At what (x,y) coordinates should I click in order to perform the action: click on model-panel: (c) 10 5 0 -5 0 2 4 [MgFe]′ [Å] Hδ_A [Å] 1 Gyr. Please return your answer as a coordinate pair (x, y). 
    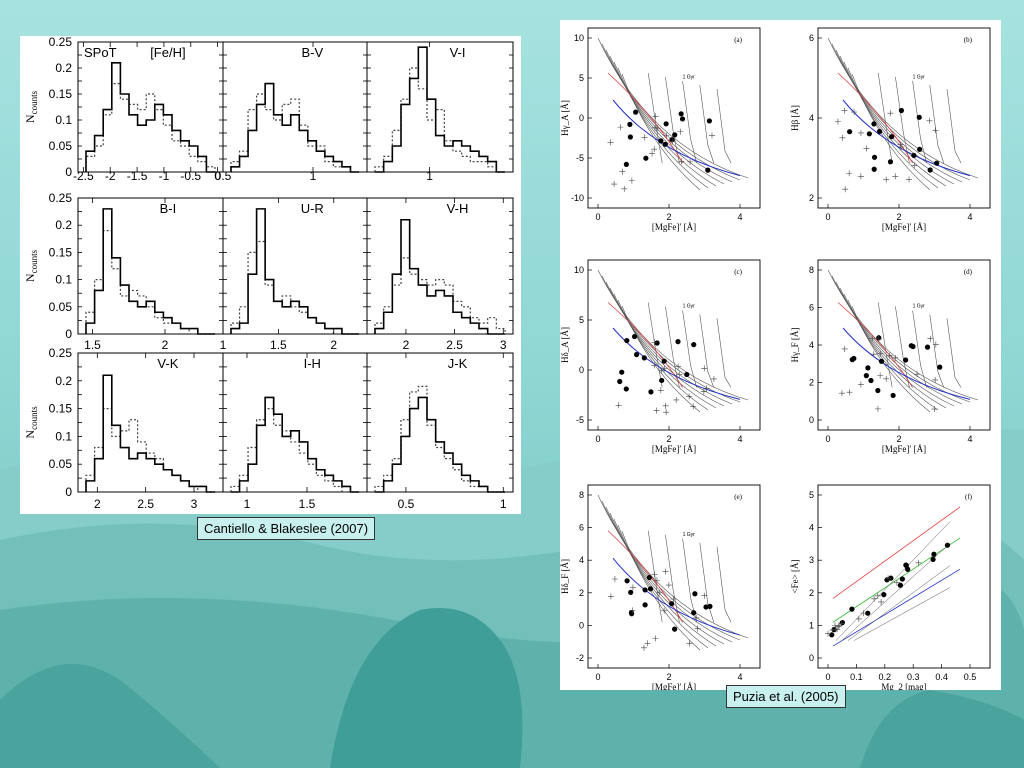
    Looking at the image, I should click on (660, 356).